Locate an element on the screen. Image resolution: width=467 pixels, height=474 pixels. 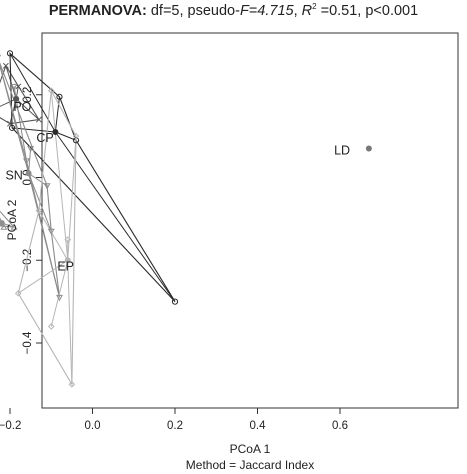
hull-sn is located at coordinates (30, 180).